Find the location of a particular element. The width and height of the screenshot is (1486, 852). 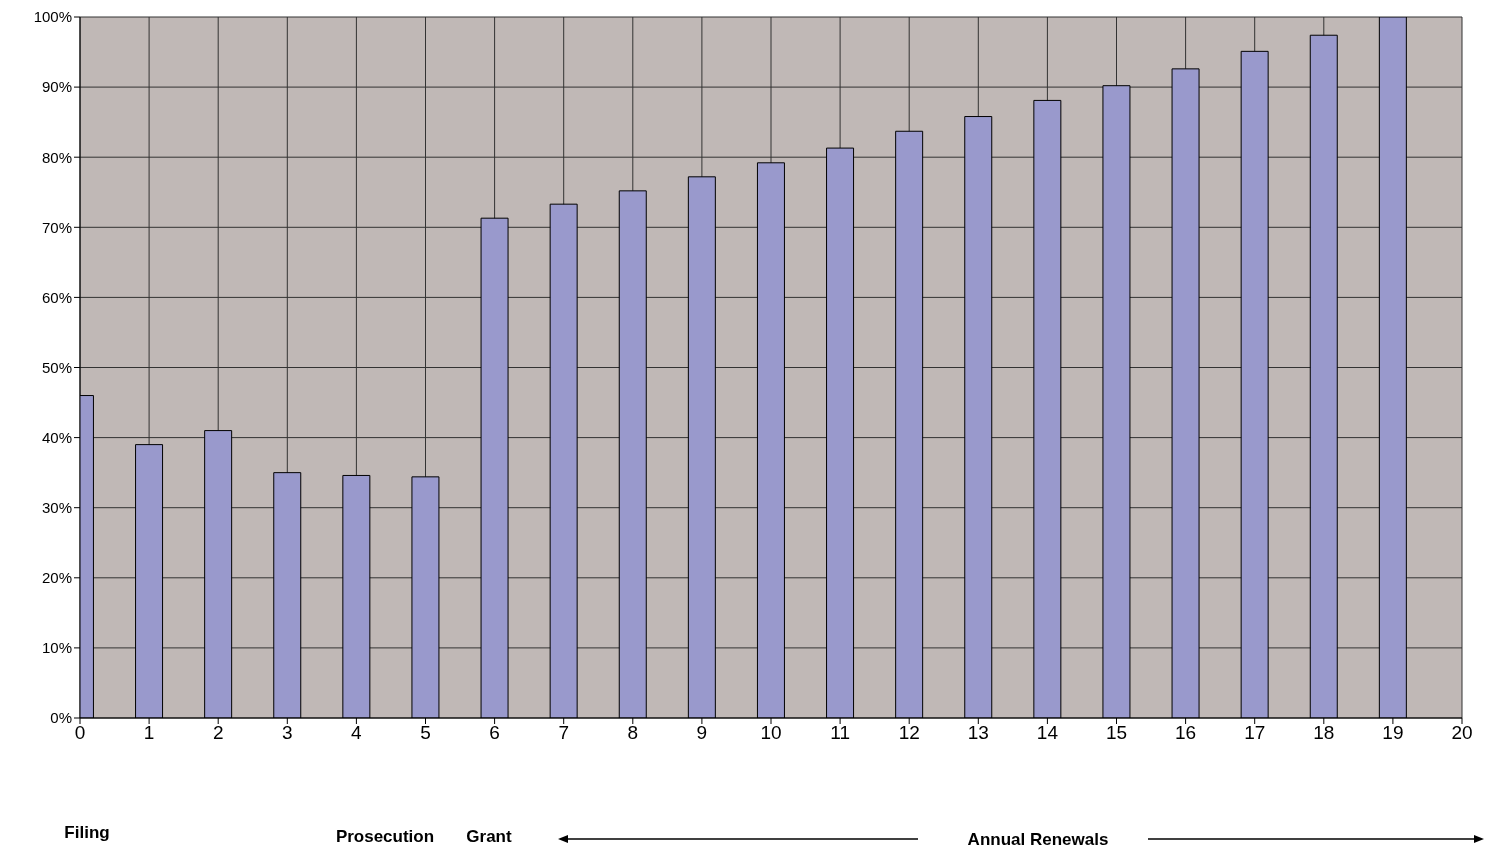

x-tick-label: 10 is located at coordinates (771, 733).